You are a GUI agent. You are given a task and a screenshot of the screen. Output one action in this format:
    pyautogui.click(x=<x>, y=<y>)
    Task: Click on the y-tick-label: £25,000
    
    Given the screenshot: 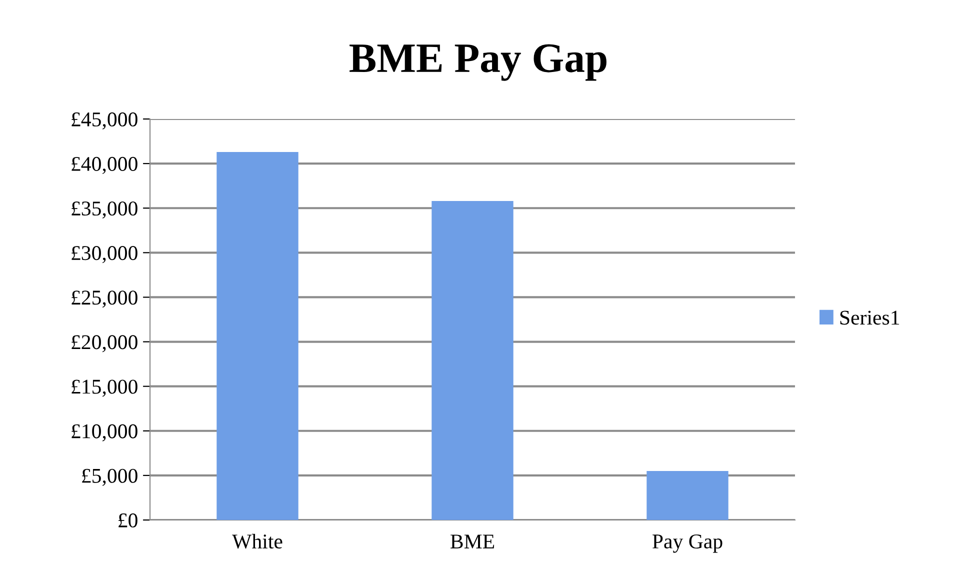 What is the action you would take?
    pyautogui.click(x=105, y=299)
    